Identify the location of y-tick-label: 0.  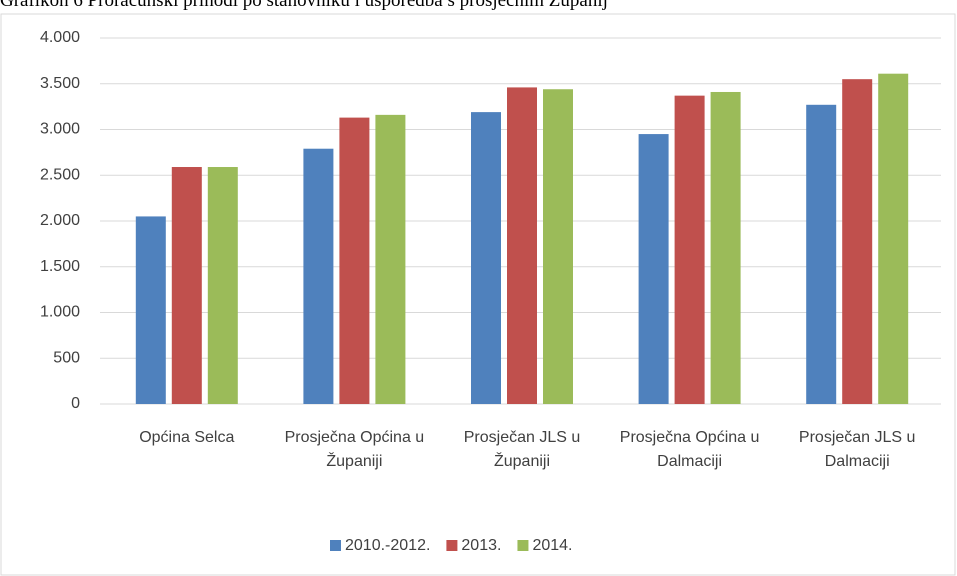
(75, 403).